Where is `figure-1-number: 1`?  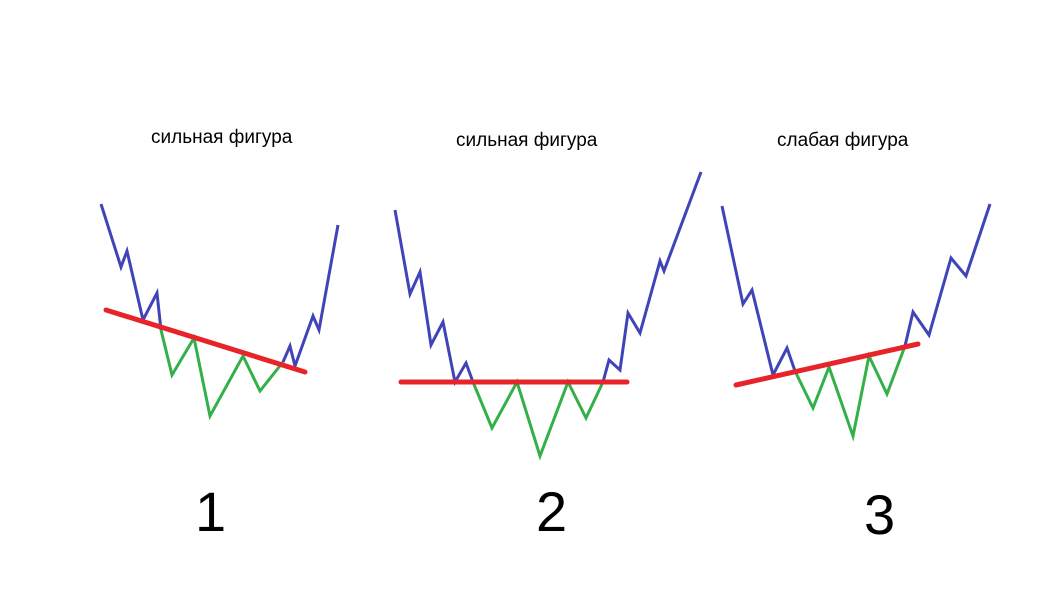
figure-1-number: 1 is located at coordinates (211, 511).